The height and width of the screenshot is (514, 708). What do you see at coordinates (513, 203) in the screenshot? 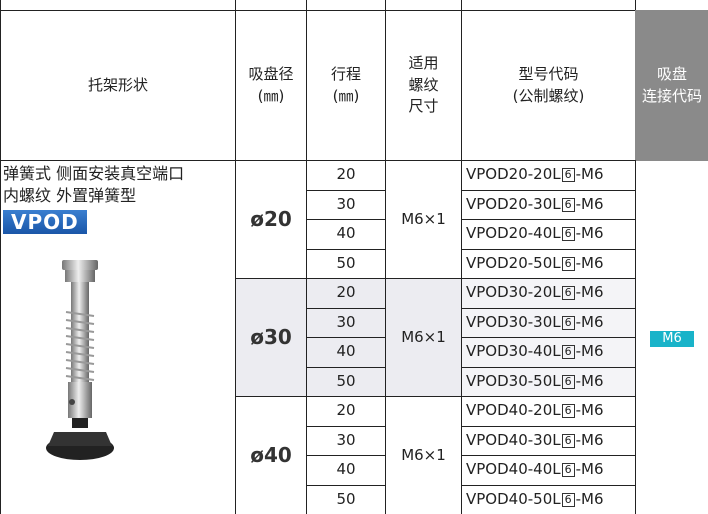
I see `model-prefix: VPOD20-30L` at bounding box center [513, 203].